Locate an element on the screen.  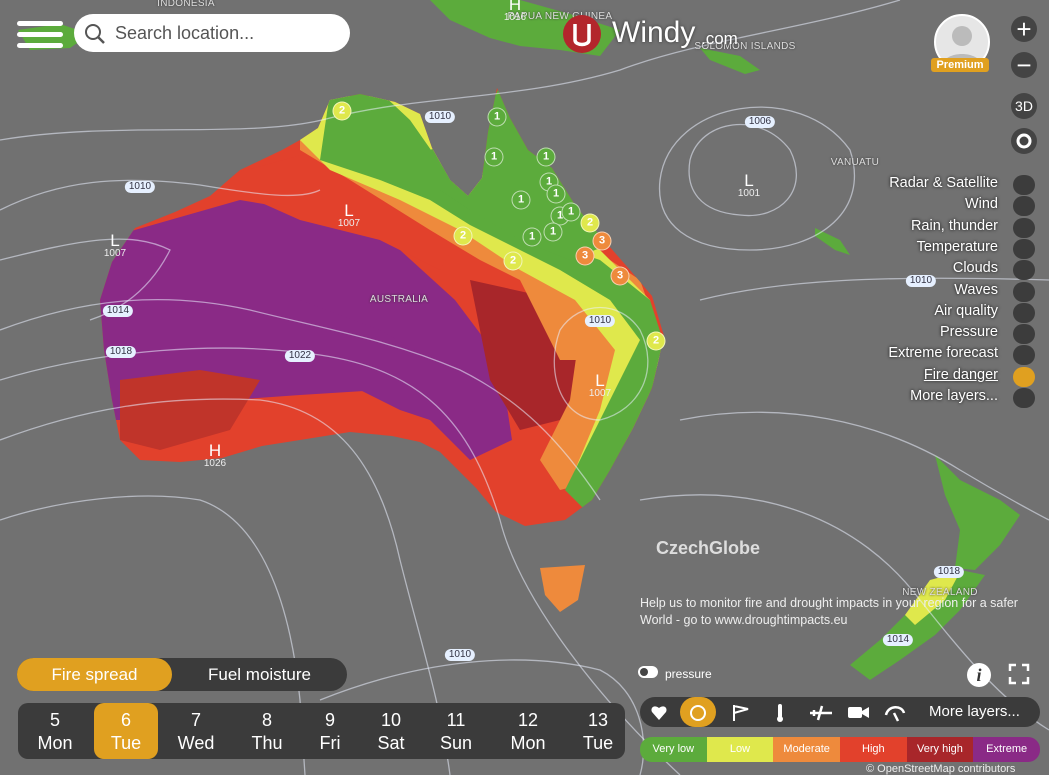
mode-tab: Fuel moisture is located at coordinates (259, 674).